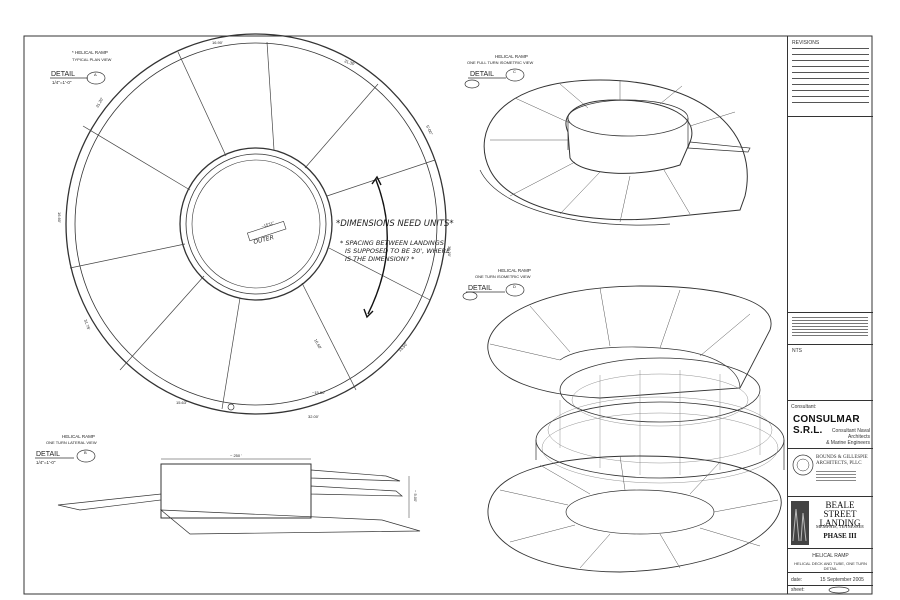  What do you see at coordinates (803, 465) in the screenshot?
I see `architect-seal-icon` at bounding box center [803, 465].